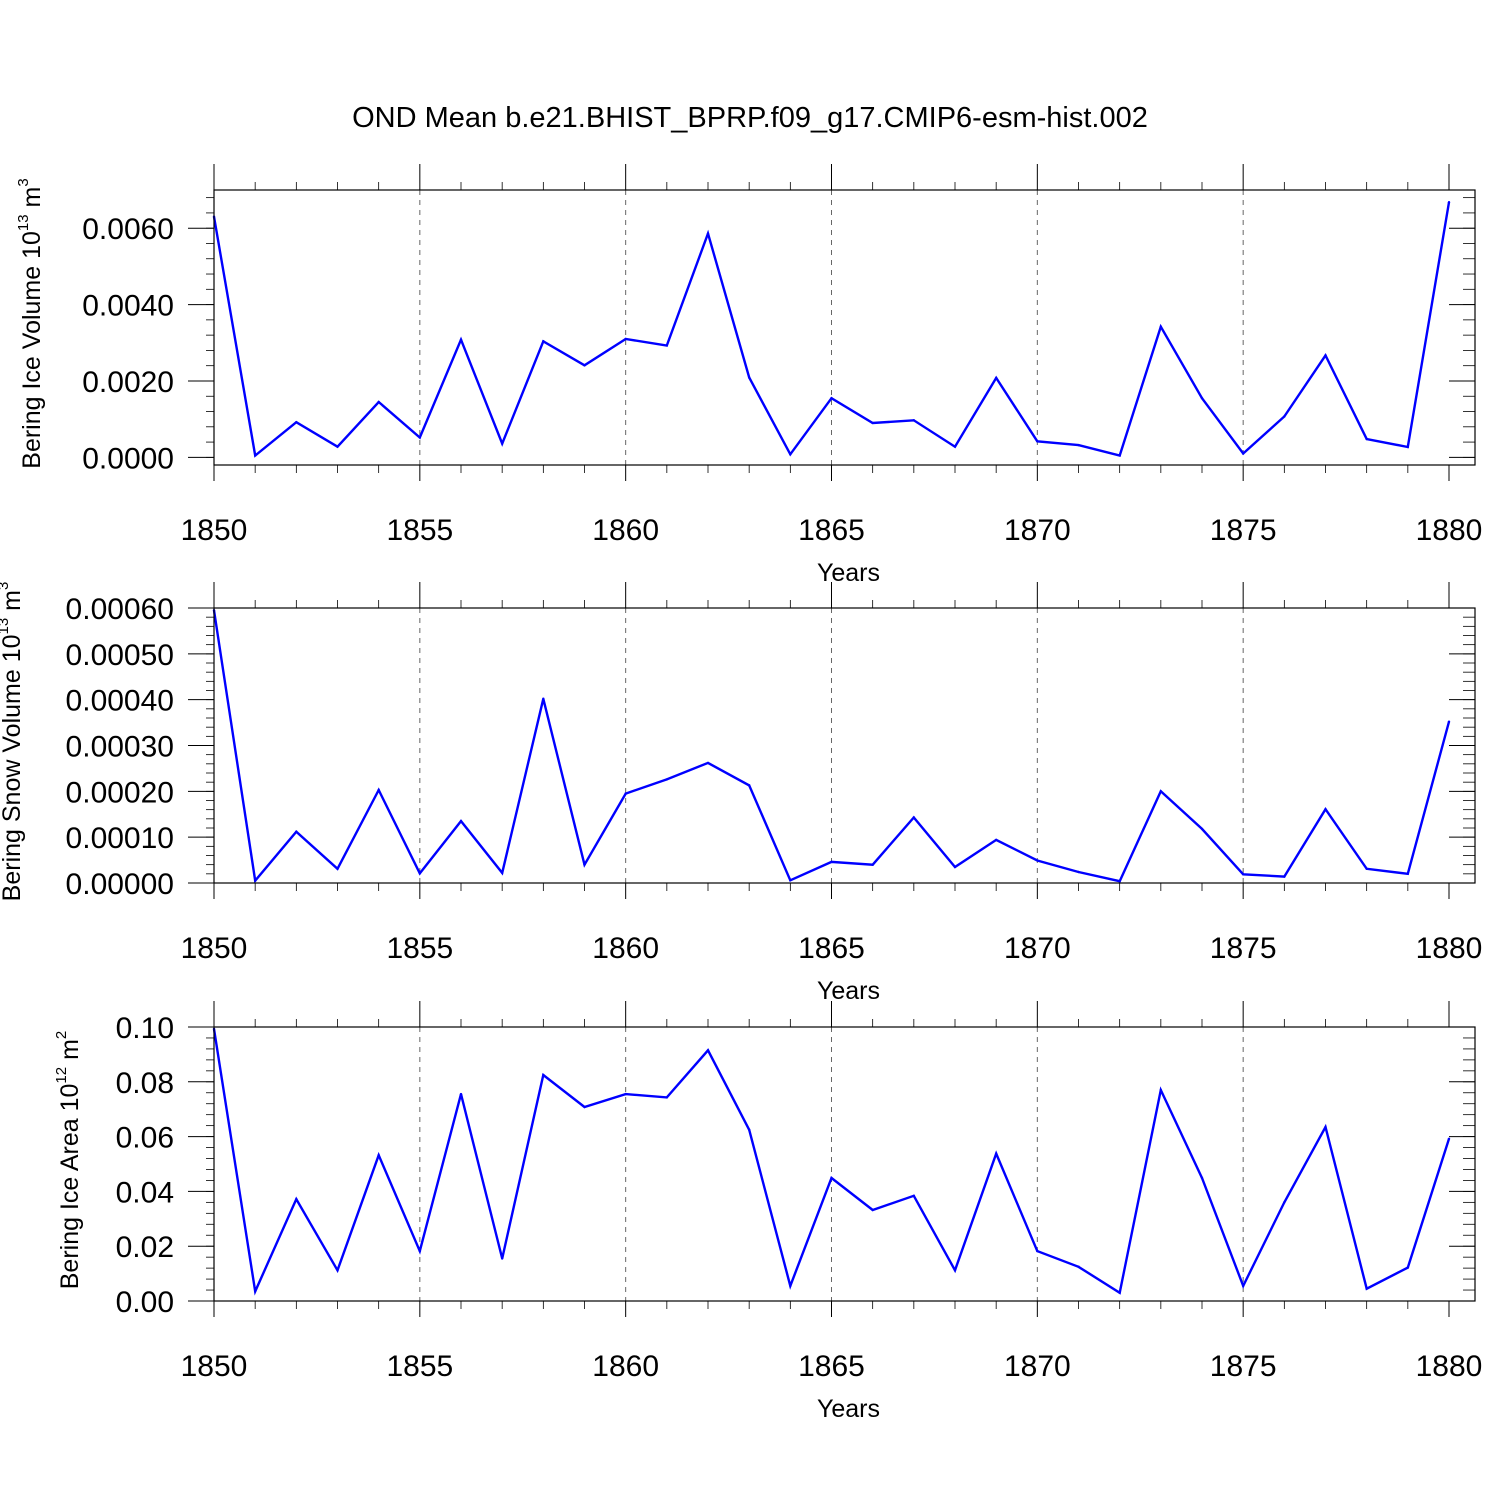  I want to click on y-axis-label-unit-exponent: 2, so click(61, 1035).